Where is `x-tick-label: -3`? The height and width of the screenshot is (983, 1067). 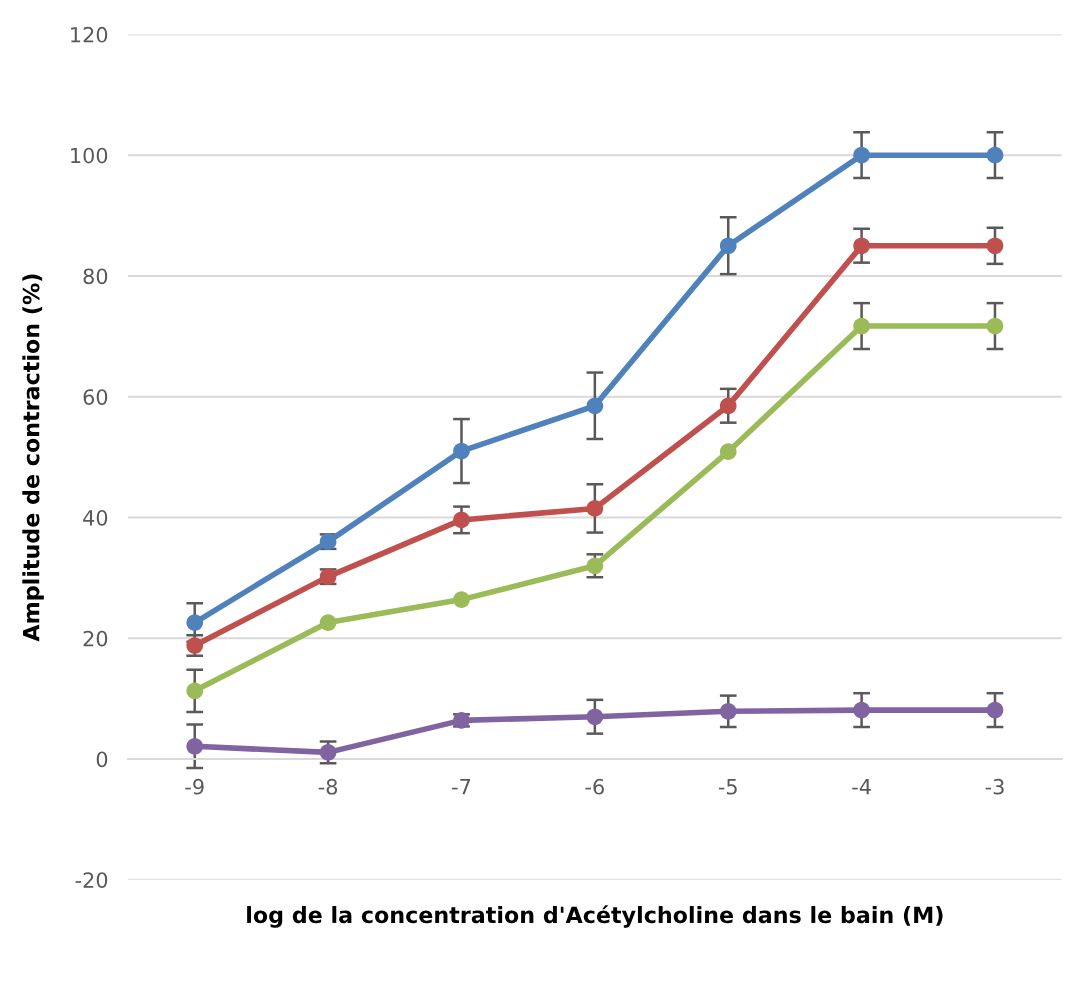
x-tick-label: -3 is located at coordinates (994, 786).